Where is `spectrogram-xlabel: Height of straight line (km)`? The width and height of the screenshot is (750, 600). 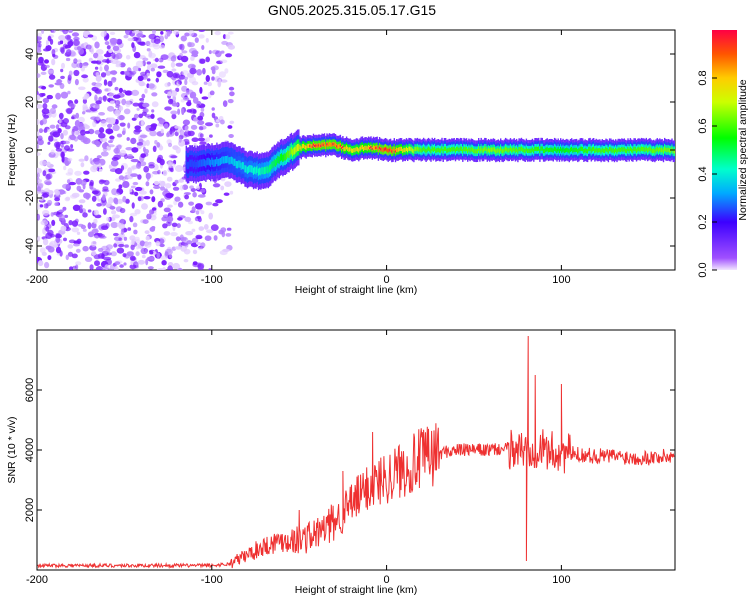 spectrogram-xlabel: Height of straight line (km) is located at coordinates (356, 290).